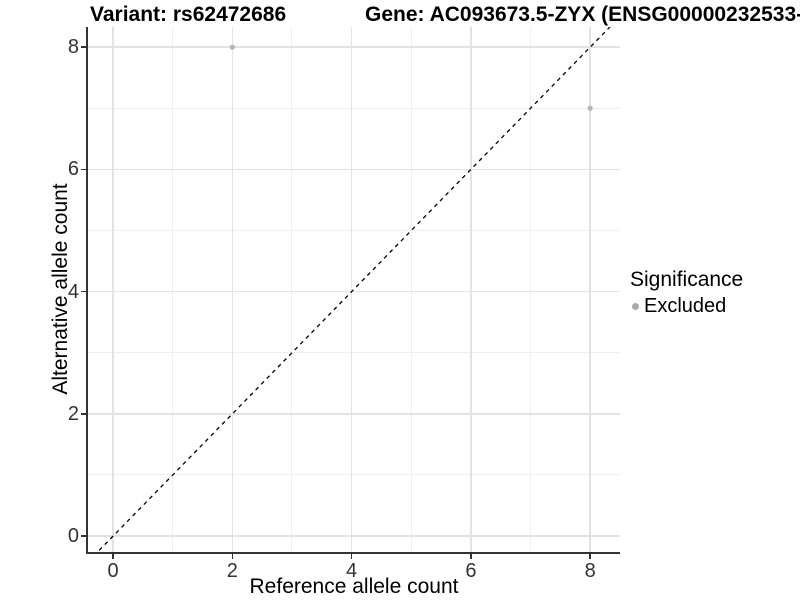 The height and width of the screenshot is (600, 800). Describe the element at coordinates (686, 293) in the screenshot. I see `legend: Significance Excluded` at that location.